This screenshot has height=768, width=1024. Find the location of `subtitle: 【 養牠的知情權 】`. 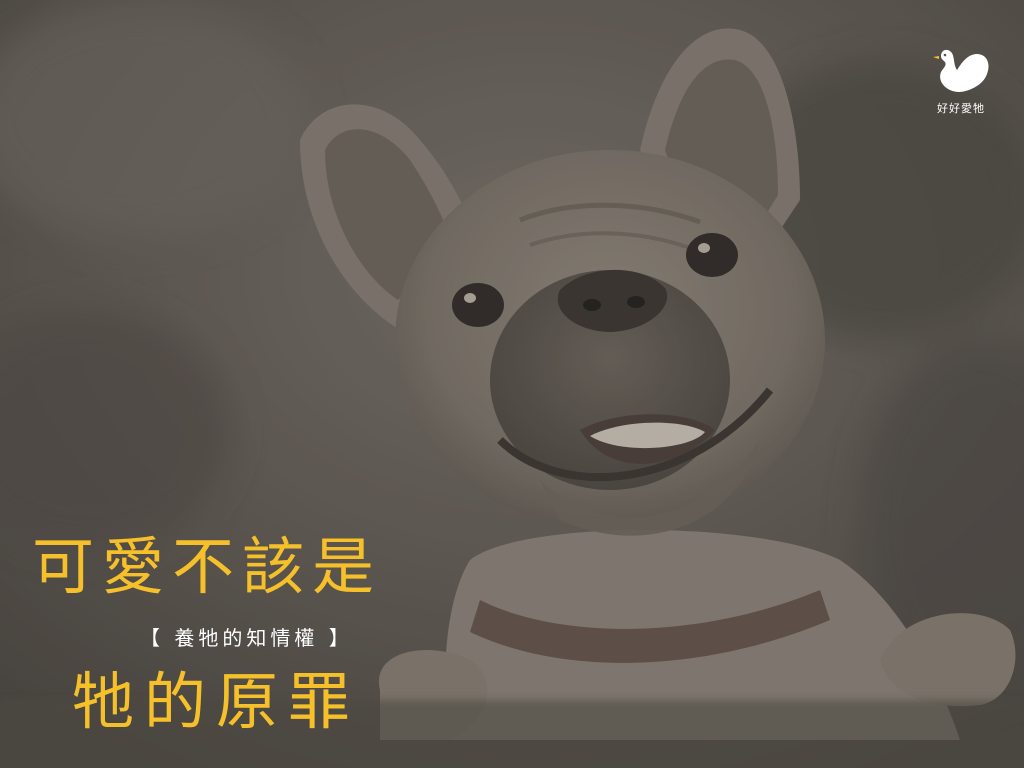

subtitle: 【 養牠的知情權 】 is located at coordinates (246, 638).